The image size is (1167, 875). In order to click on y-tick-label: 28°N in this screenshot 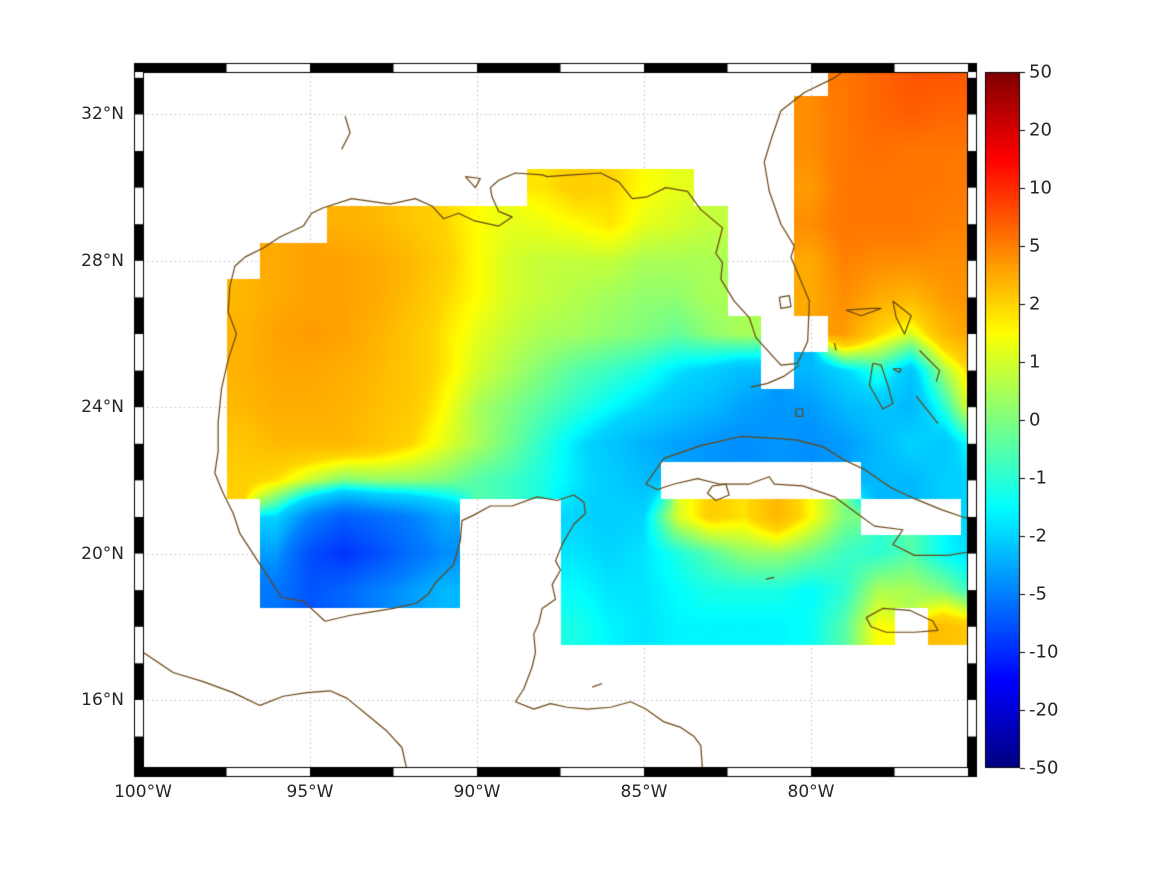, I will do `click(102, 260)`.